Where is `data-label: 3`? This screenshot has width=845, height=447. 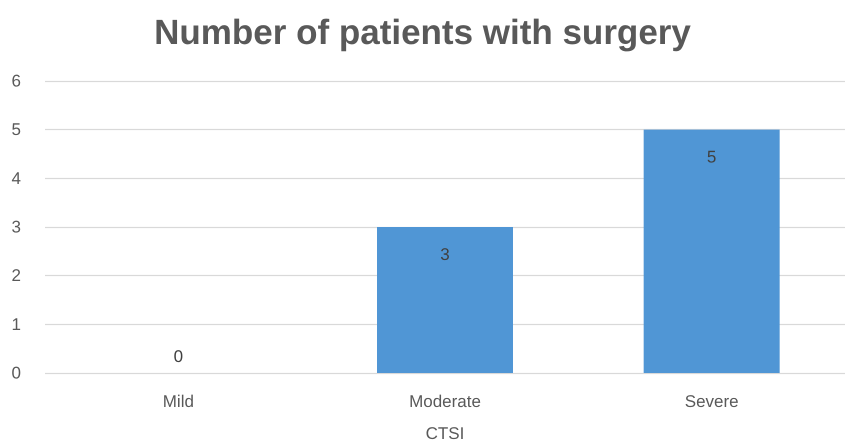
data-label: 3 is located at coordinates (445, 254).